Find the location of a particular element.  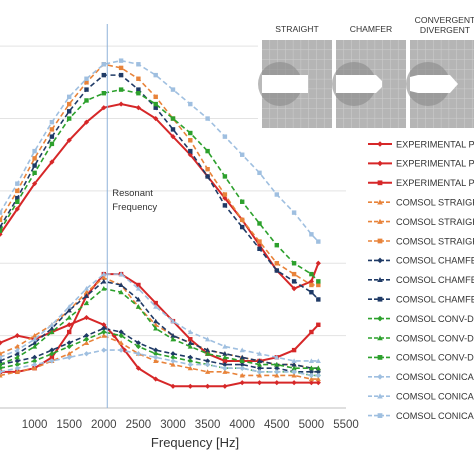

legend-entry: COMSOL STRAIGHT is located at coordinates (421, 222).